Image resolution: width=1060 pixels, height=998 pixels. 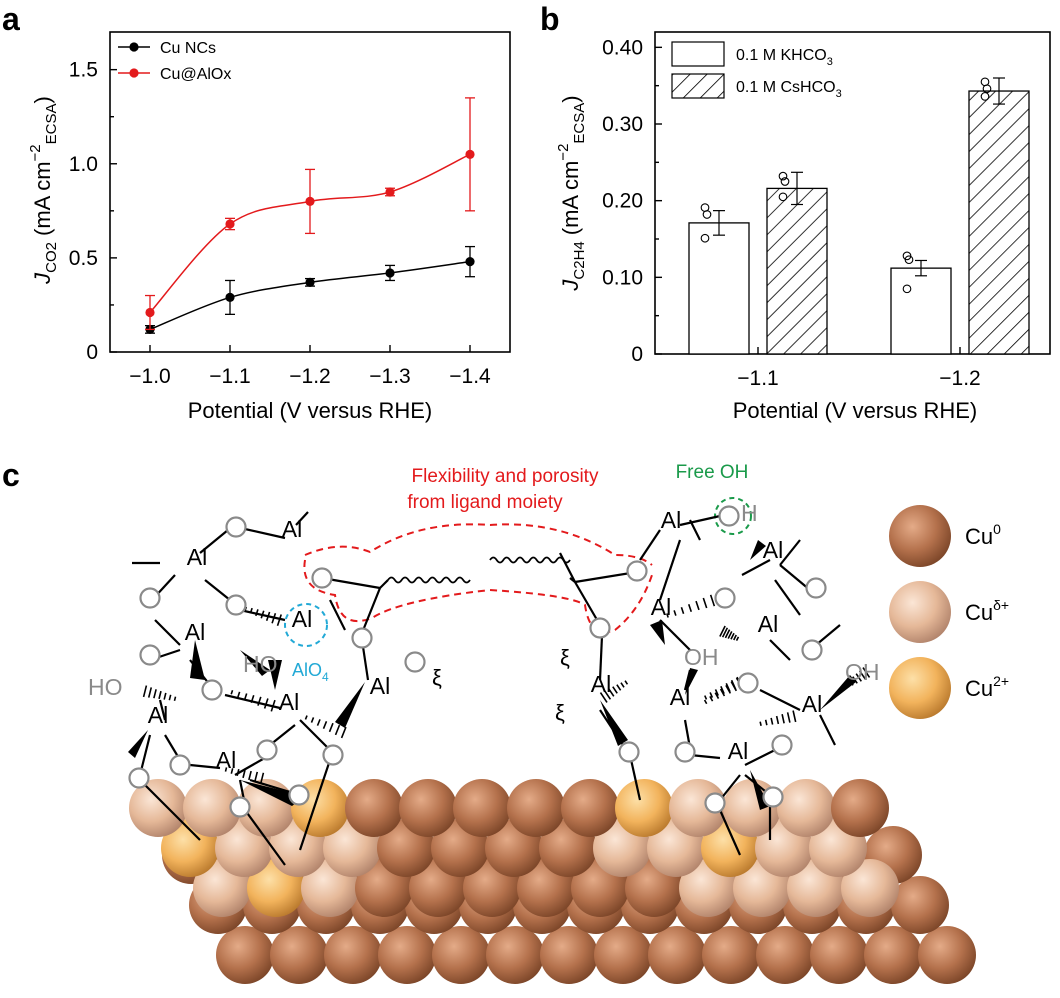 I want to click on chart-a-ytick-label: 0, so click(x=92, y=352).